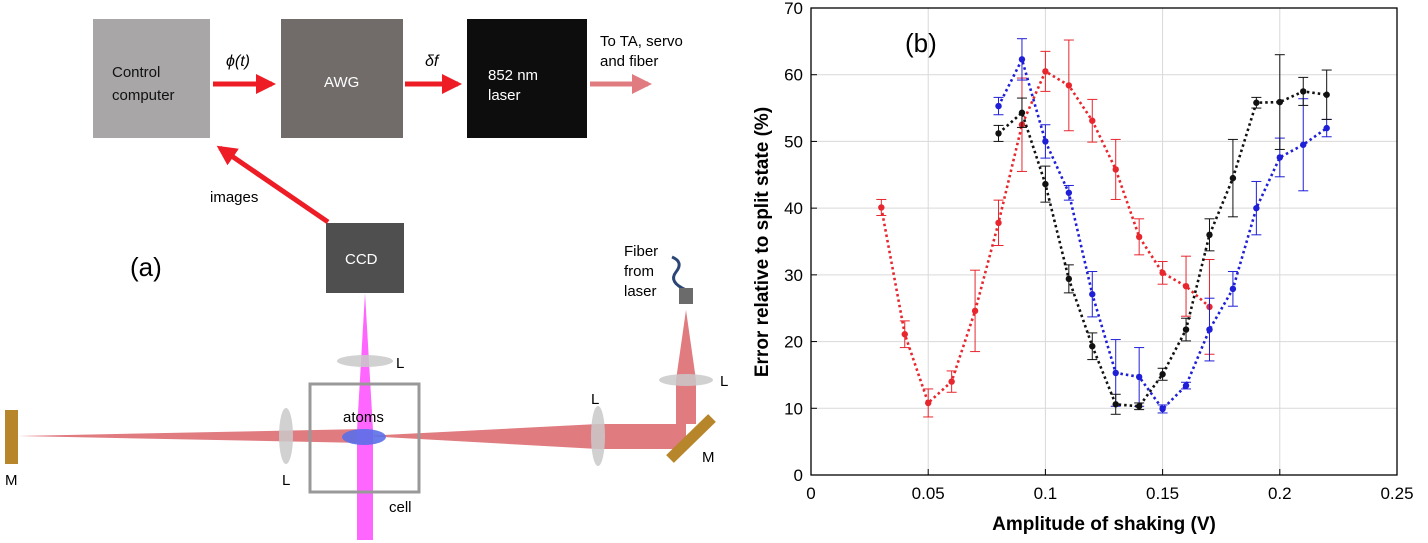 The width and height of the screenshot is (1428, 543). Describe the element at coordinates (793, 275) in the screenshot. I see `y-tick-label: 30` at that location.